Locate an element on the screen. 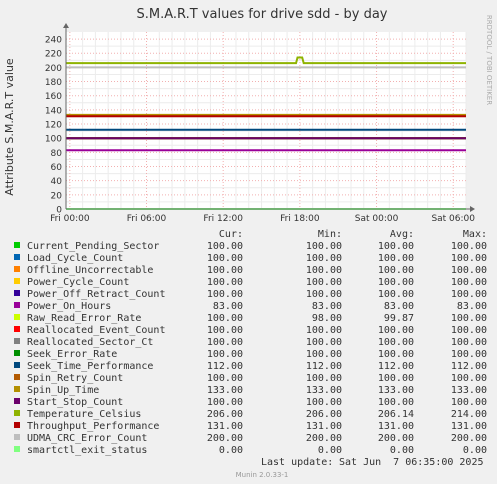 The height and width of the screenshot is (484, 497). legend-value-cur: 206.00 is located at coordinates (225, 414).